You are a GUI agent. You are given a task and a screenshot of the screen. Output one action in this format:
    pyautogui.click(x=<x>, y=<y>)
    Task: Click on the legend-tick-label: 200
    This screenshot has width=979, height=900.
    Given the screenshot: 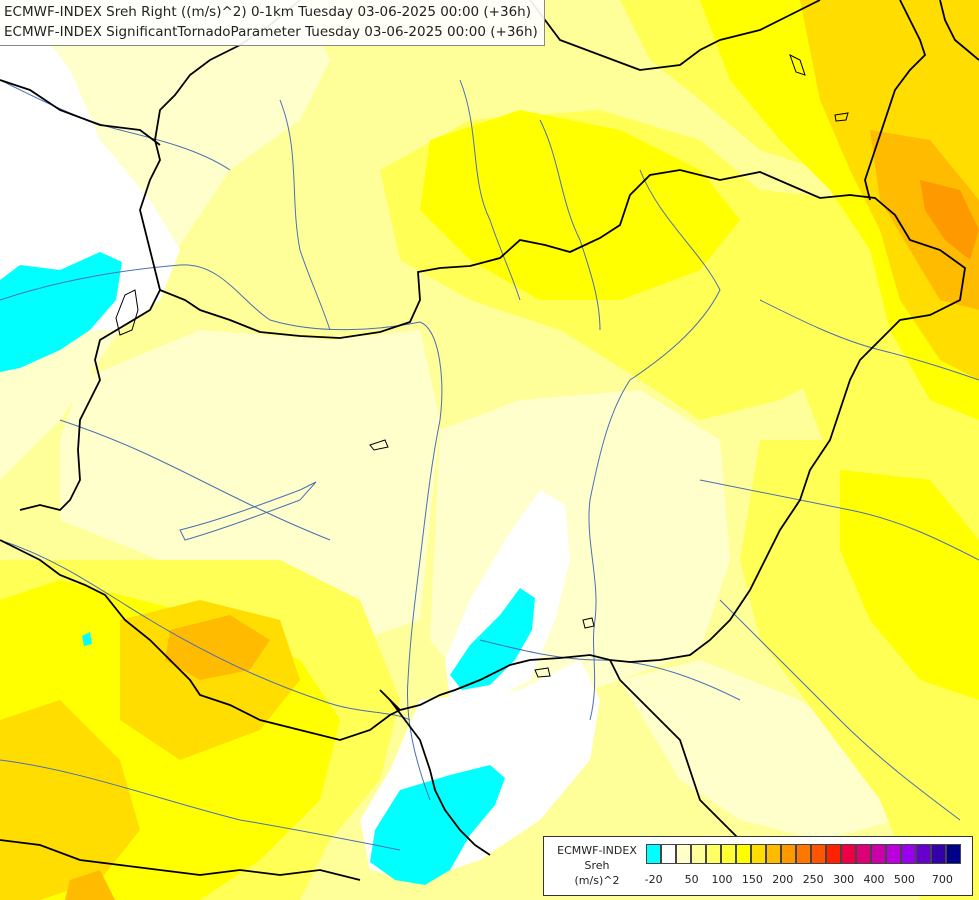 What is the action you would take?
    pyautogui.click(x=783, y=879)
    